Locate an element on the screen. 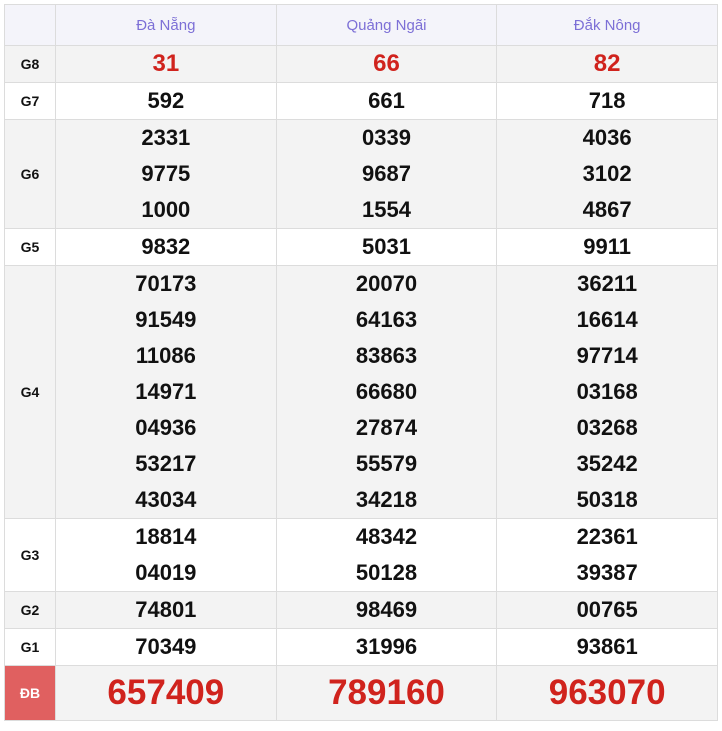 The image size is (722, 731). prize-number: 1554 is located at coordinates (386, 209).